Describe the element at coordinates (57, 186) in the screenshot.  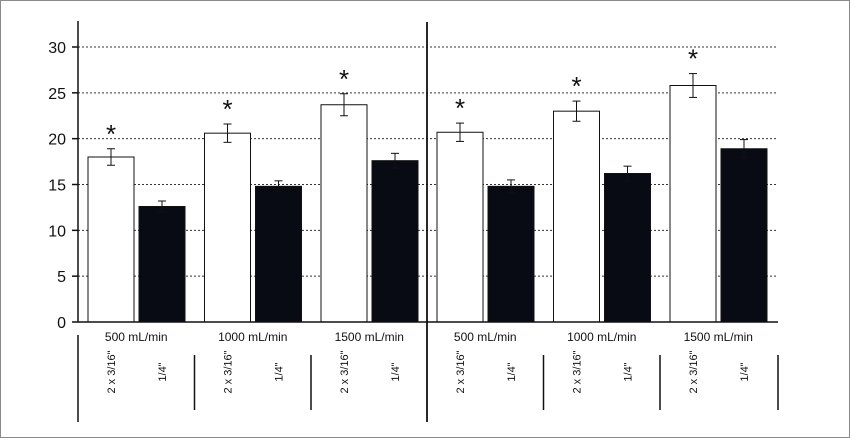
I see `y-tick-label: 15` at that location.